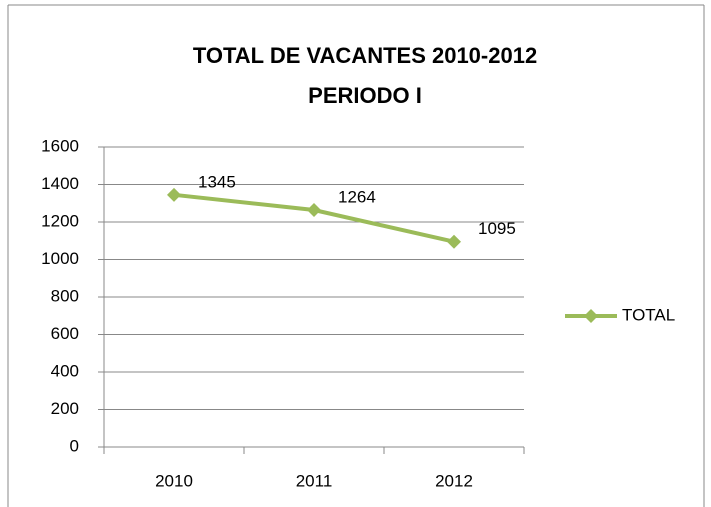 The width and height of the screenshot is (711, 507). Describe the element at coordinates (314, 218) in the screenshot. I see `line` at that location.